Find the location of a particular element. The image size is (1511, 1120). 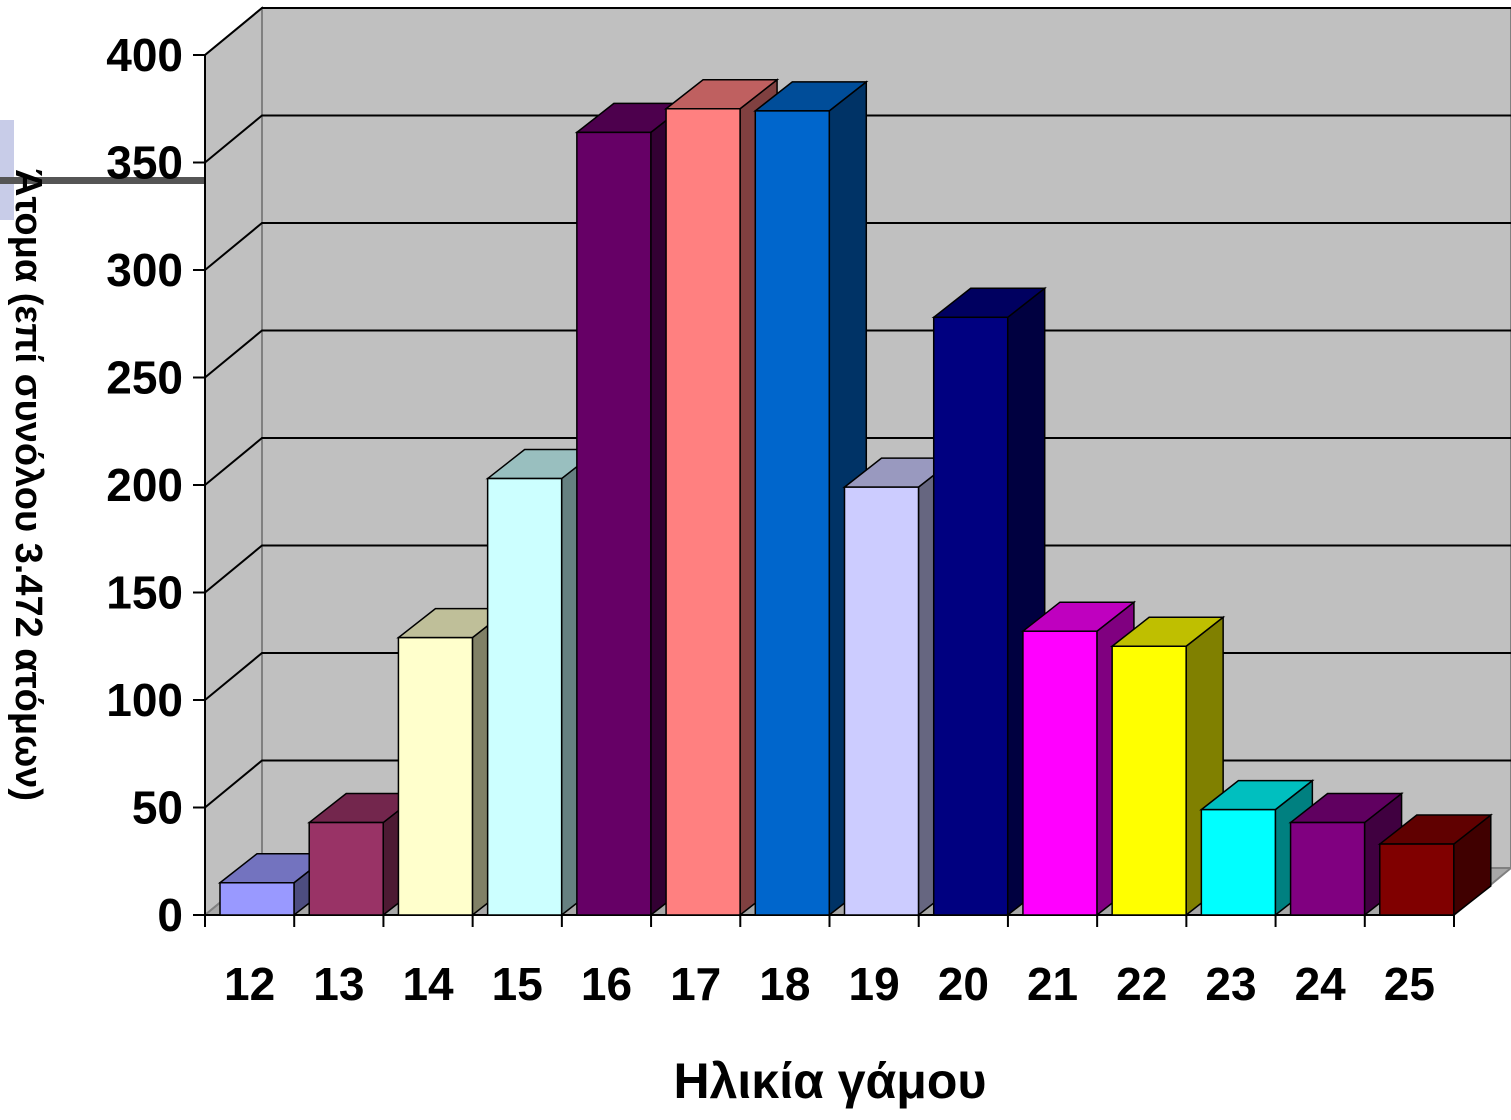

y-tick-label: 400 is located at coordinates (144, 55).